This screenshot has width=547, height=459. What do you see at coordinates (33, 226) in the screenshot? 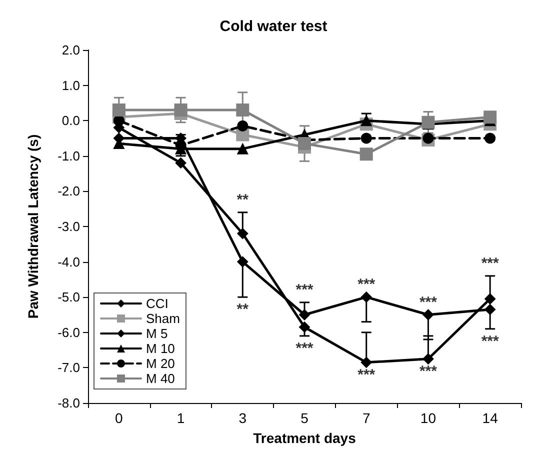
I see `y-axis-title: Paw Withdrawal Latency (s)` at bounding box center [33, 226].